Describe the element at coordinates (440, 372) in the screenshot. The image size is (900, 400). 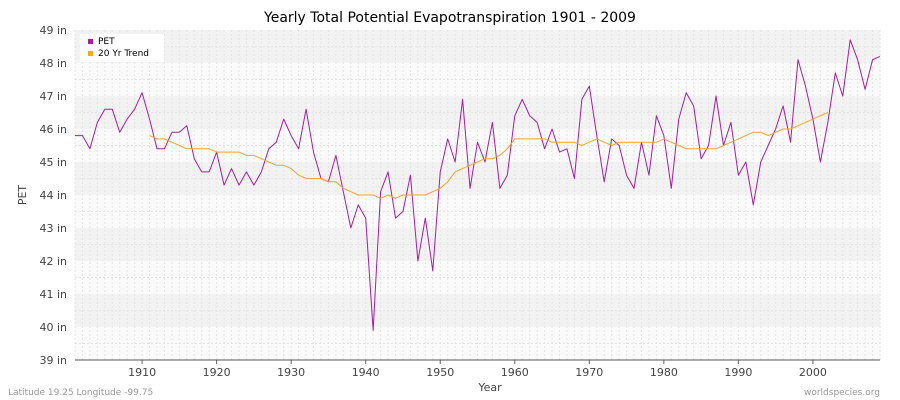
I see `x-tick-label: 1950` at that location.